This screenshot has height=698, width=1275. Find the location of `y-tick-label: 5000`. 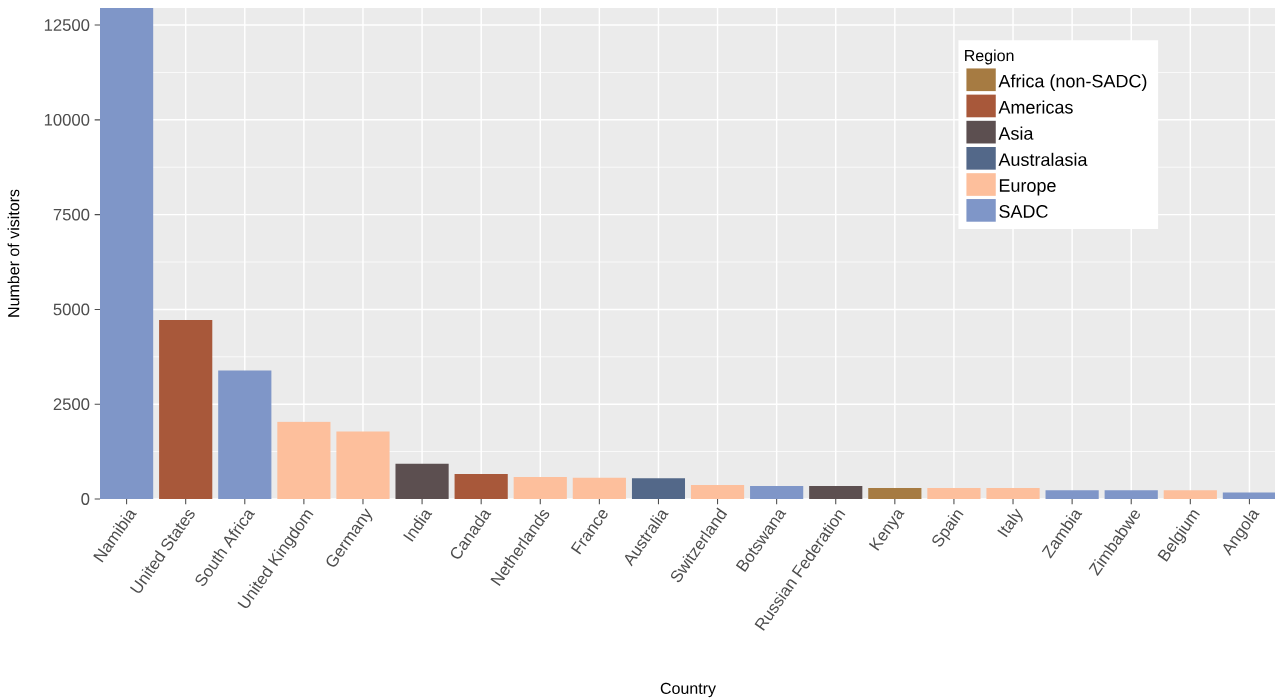

y-tick-label: 5000 is located at coordinates (71, 309).